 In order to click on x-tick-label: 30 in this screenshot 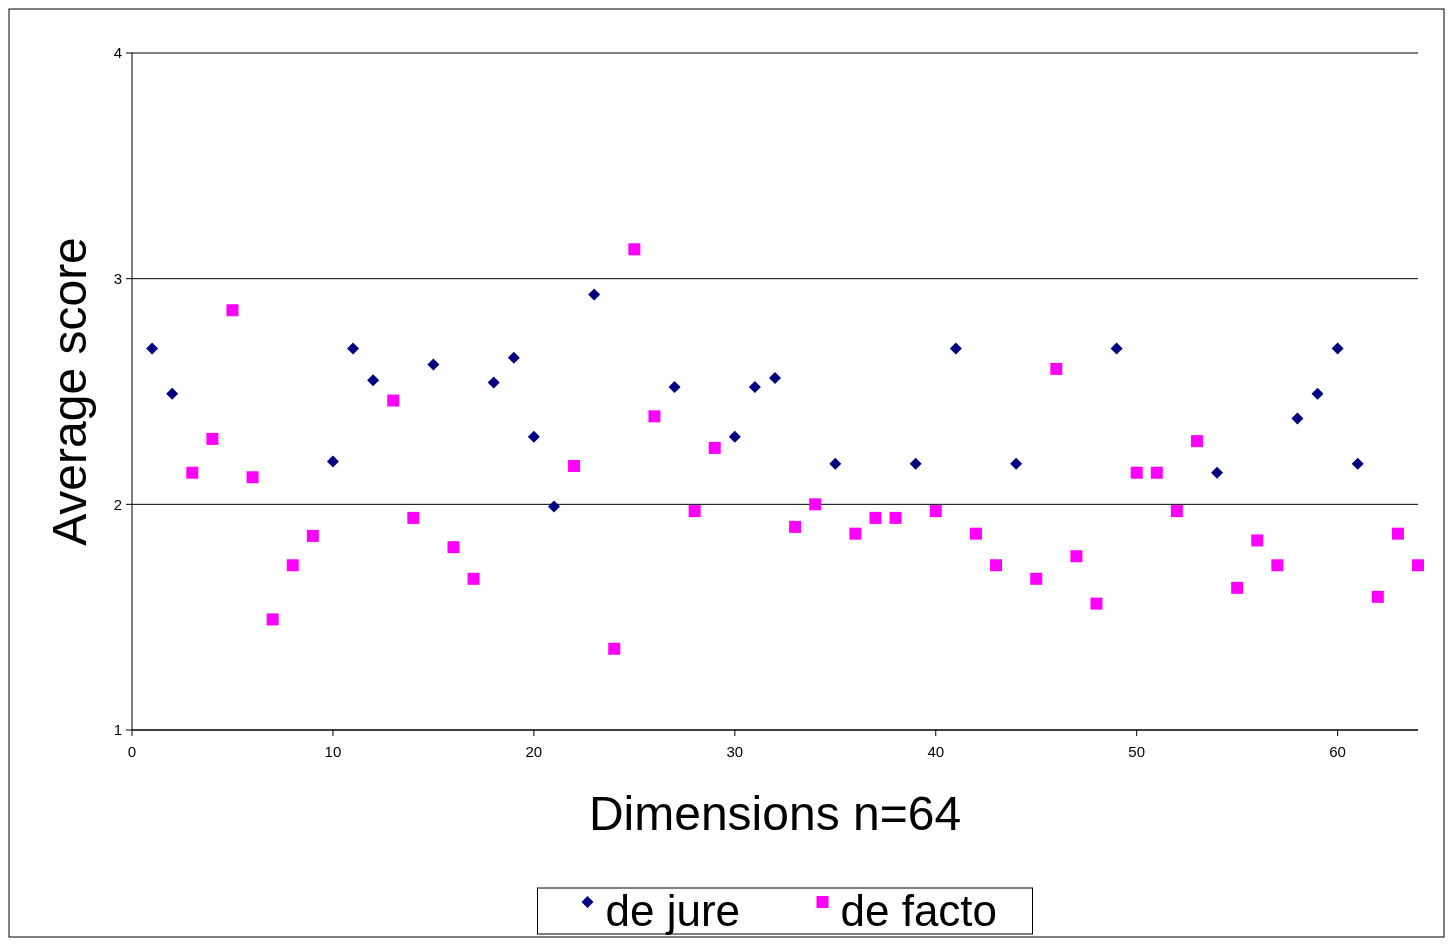, I will do `click(735, 751)`.